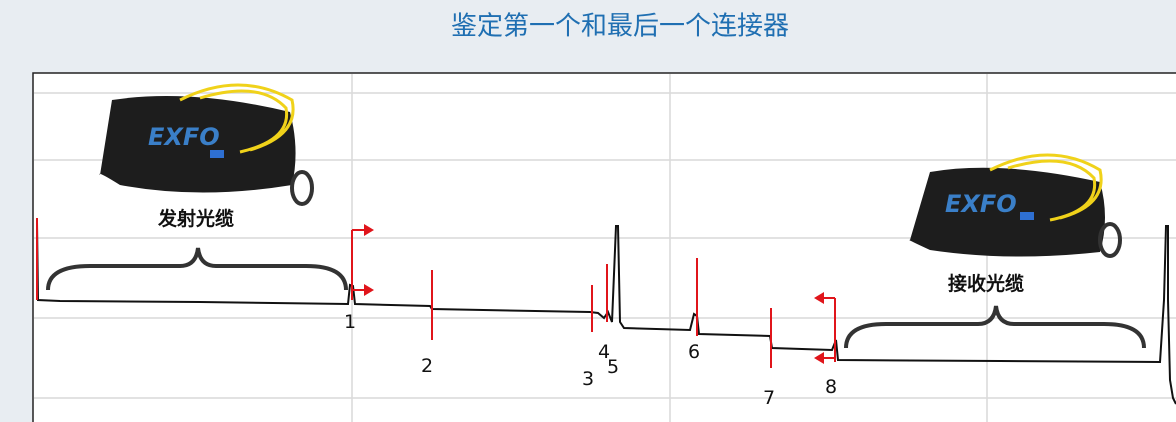  What do you see at coordinates (986, 283) in the screenshot?
I see `receive-cable-label: 接收光缆` at bounding box center [986, 283].